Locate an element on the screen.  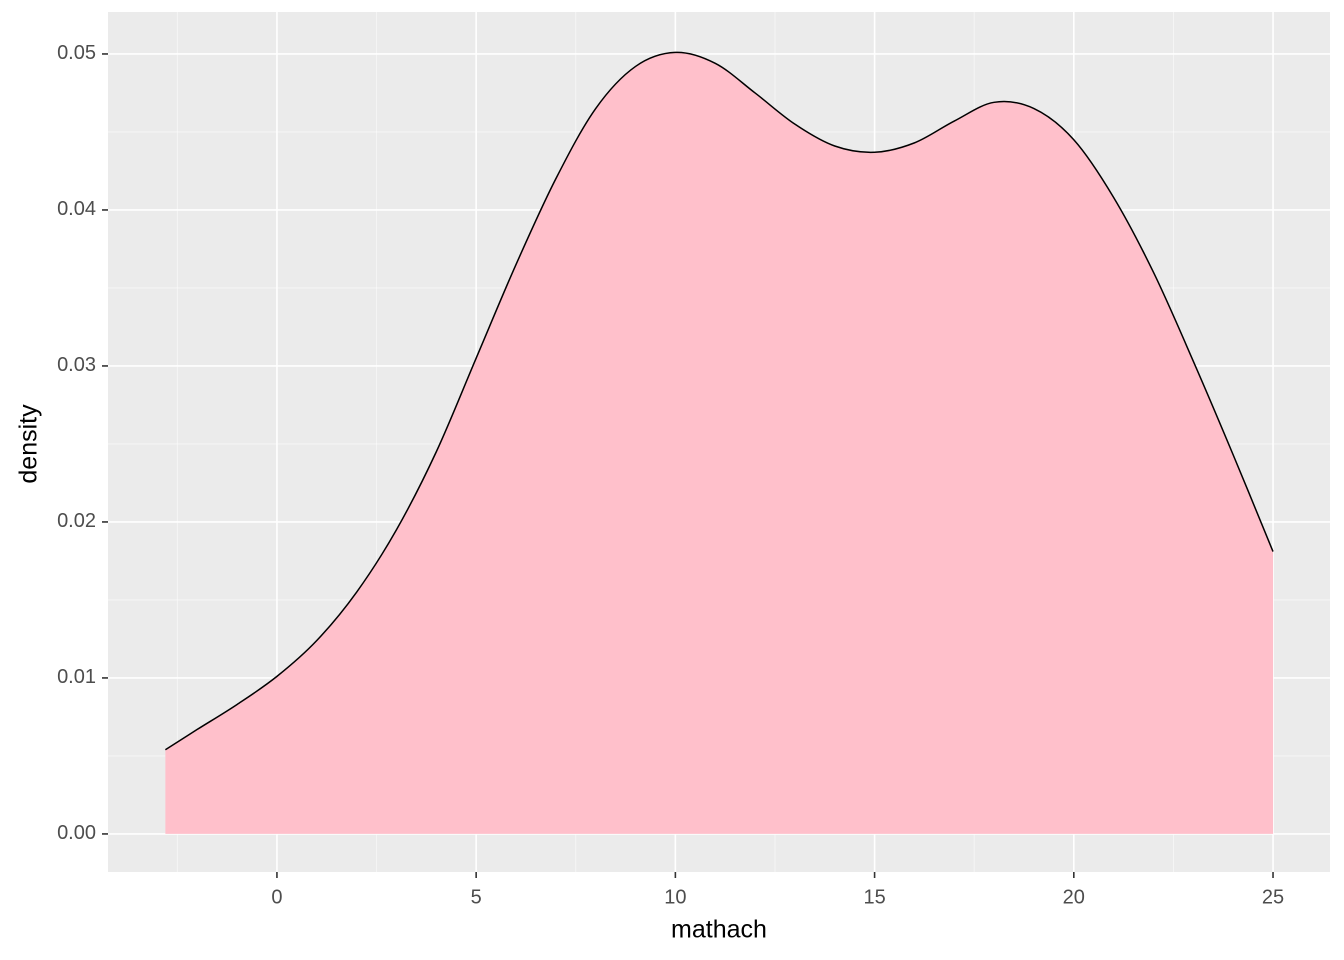
x-tick-label: 10 is located at coordinates (675, 897).